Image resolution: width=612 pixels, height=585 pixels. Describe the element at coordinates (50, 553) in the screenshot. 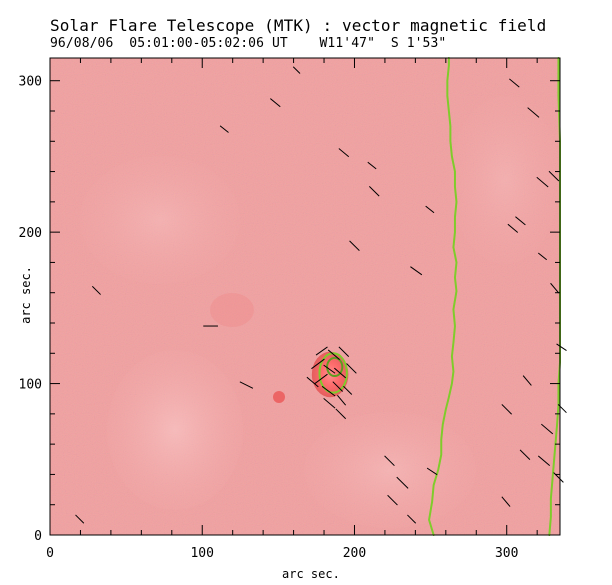

I see `x-tick-label: 0` at that location.